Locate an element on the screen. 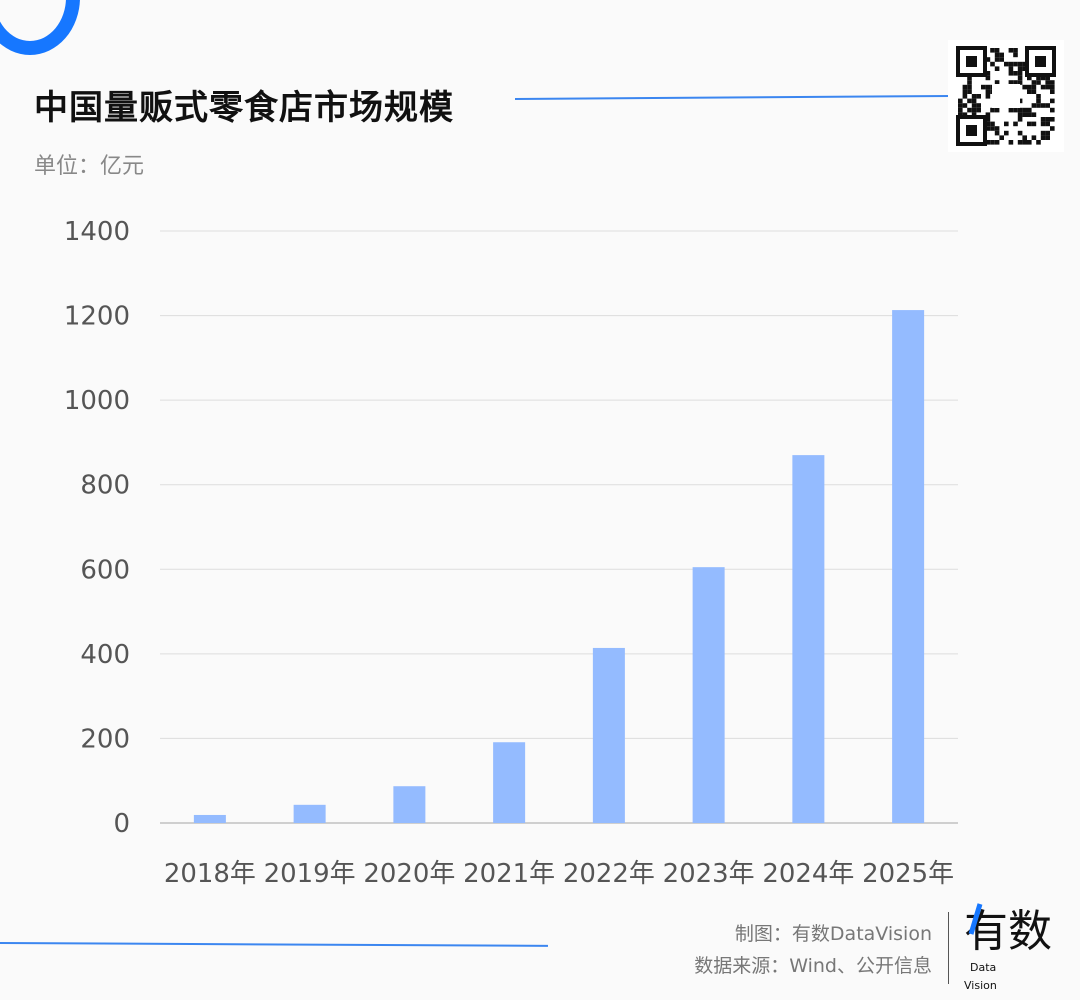 The width and height of the screenshot is (1080, 1000). y-tick-label: 400 is located at coordinates (105, 655).